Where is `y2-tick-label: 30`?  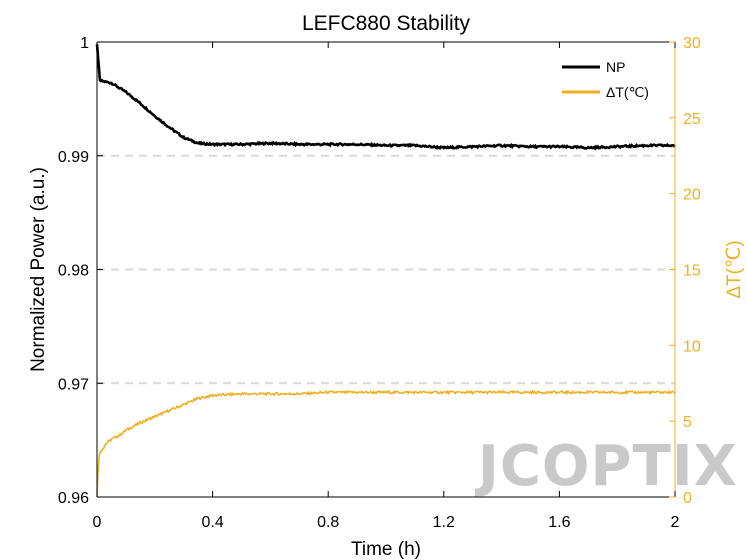
y2-tick-label: 30 is located at coordinates (692, 43).